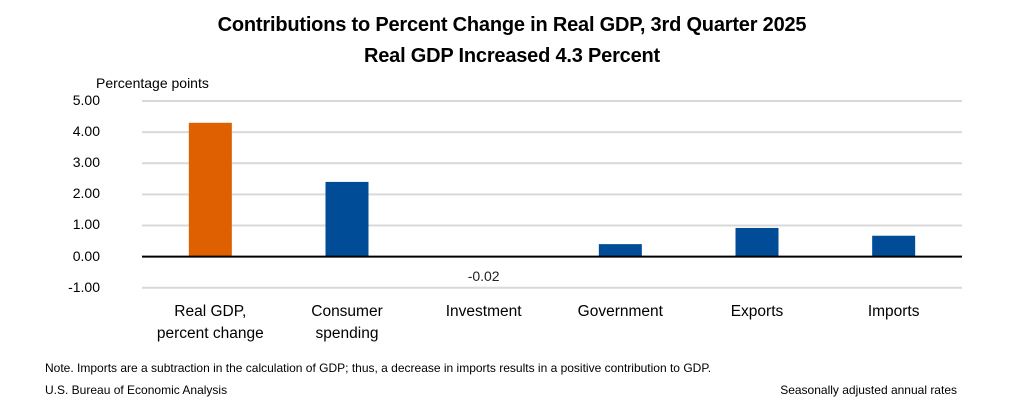 The width and height of the screenshot is (1024, 407). I want to click on x-category-label: Imports, so click(893, 311).